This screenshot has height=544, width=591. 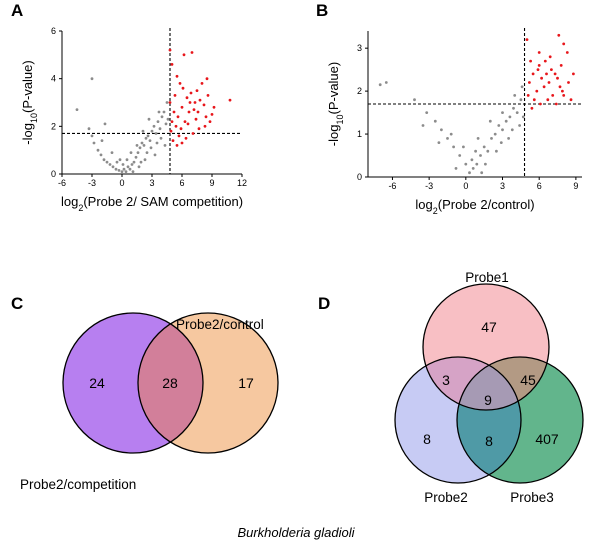 What do you see at coordinates (92, 183) in the screenshot?
I see `plot-a-x-tick-label: -3` at bounding box center [92, 183].